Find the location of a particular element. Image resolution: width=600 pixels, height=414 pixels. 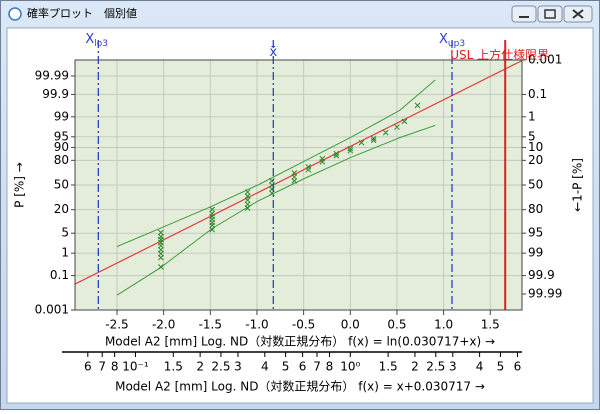

y-tick-label: 99.9 is located at coordinates (55, 94).